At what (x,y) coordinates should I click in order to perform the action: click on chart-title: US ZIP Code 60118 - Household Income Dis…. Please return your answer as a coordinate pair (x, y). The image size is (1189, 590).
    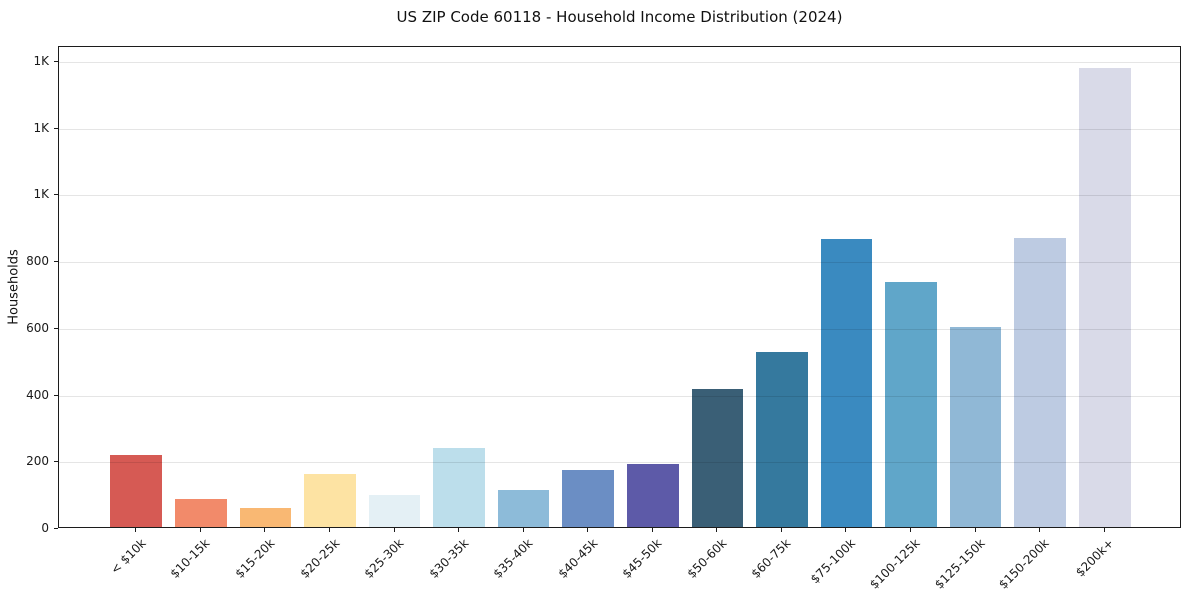
    Looking at the image, I should click on (619, 17).